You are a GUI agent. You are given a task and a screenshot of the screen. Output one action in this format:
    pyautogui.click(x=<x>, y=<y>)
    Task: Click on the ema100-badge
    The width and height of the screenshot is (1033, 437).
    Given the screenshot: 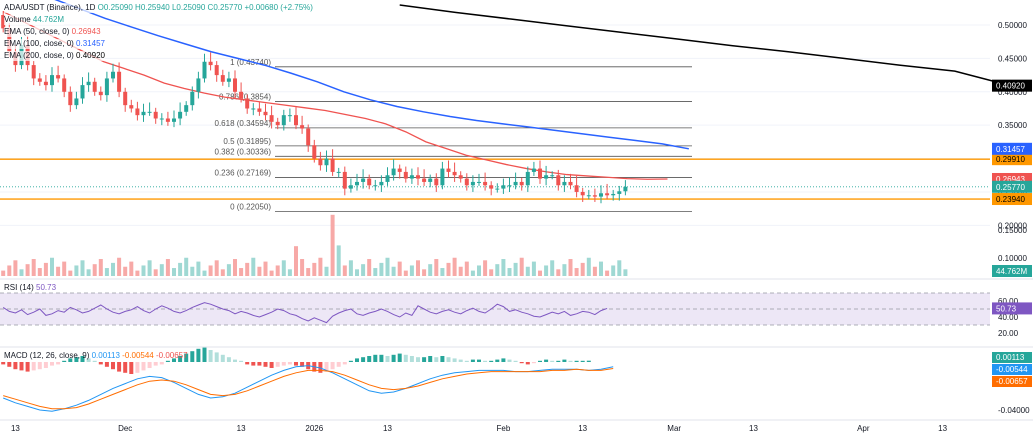 What is the action you would take?
    pyautogui.click(x=1012, y=148)
    